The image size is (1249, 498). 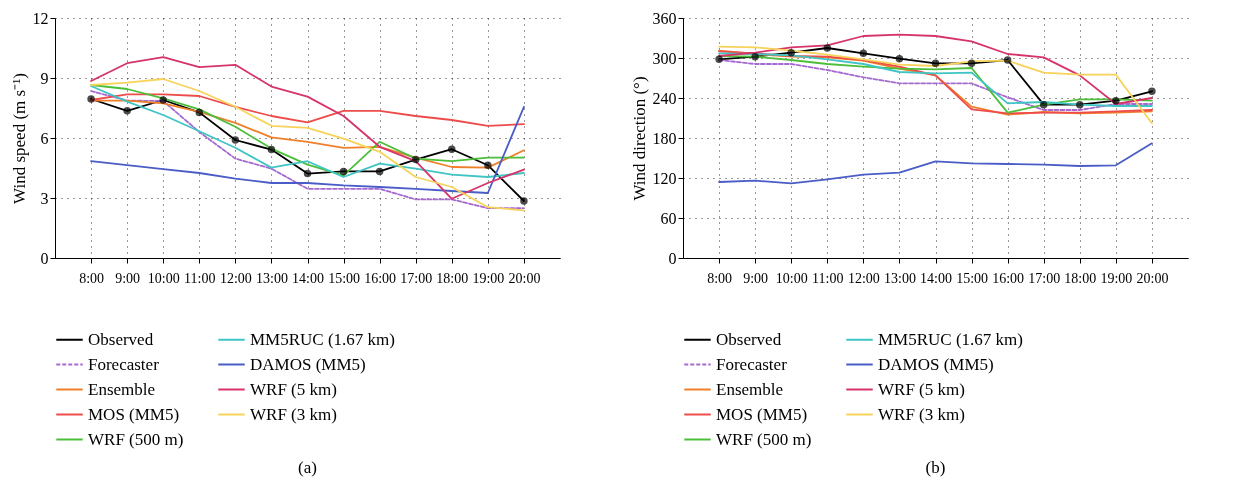 What do you see at coordinates (664, 98) in the screenshot?
I see `y-tick-label: 240` at bounding box center [664, 98].